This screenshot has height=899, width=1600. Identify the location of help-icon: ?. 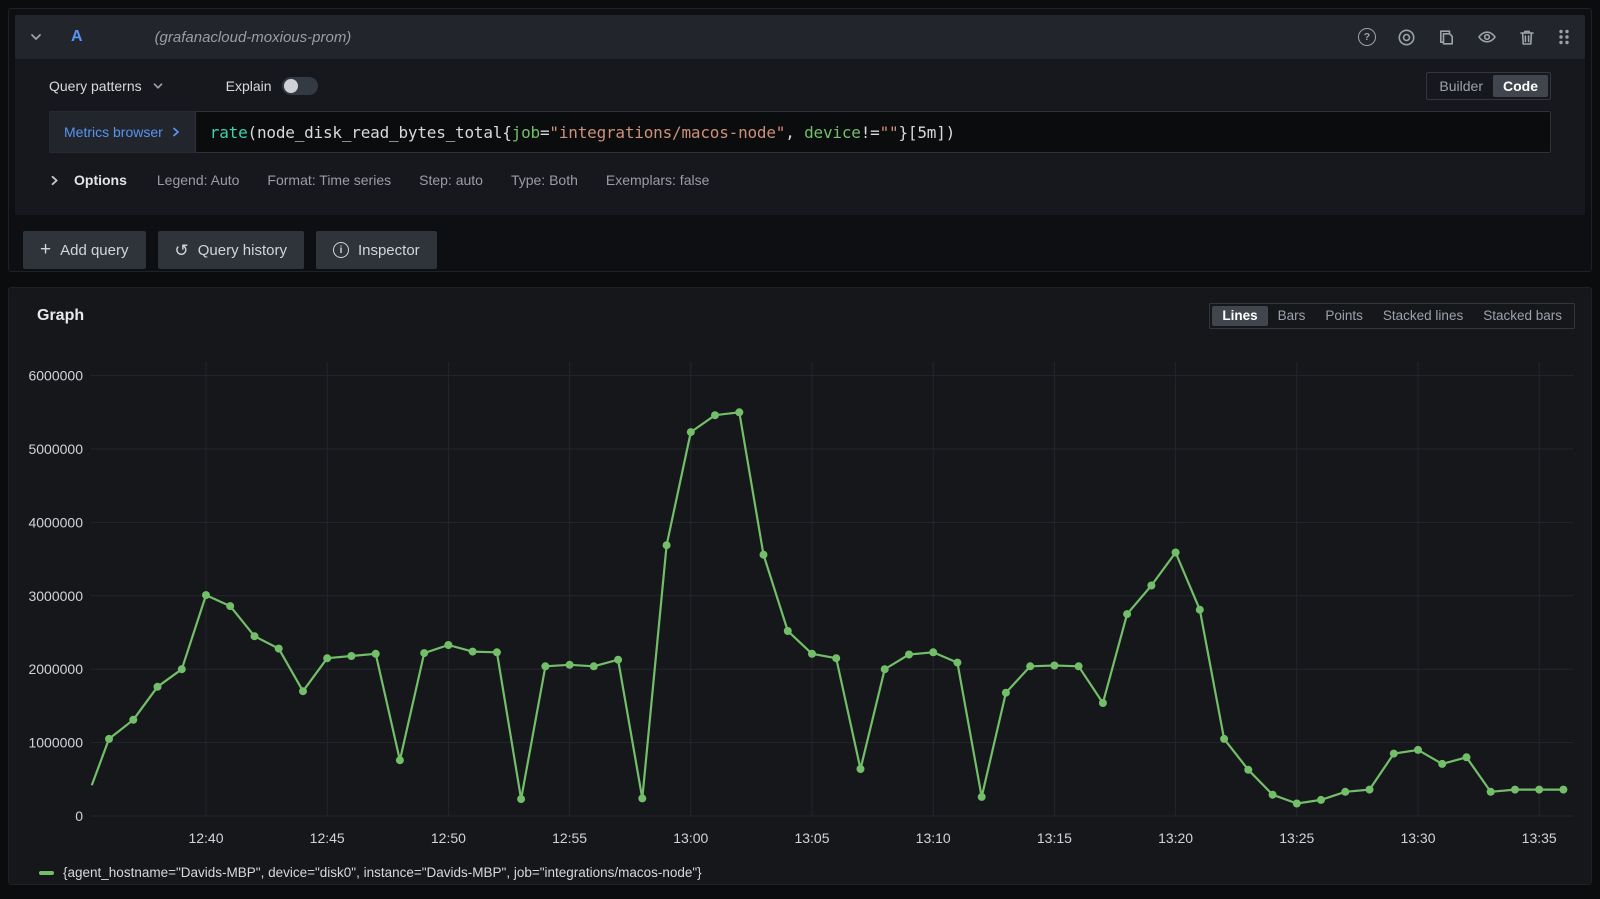
(1367, 37).